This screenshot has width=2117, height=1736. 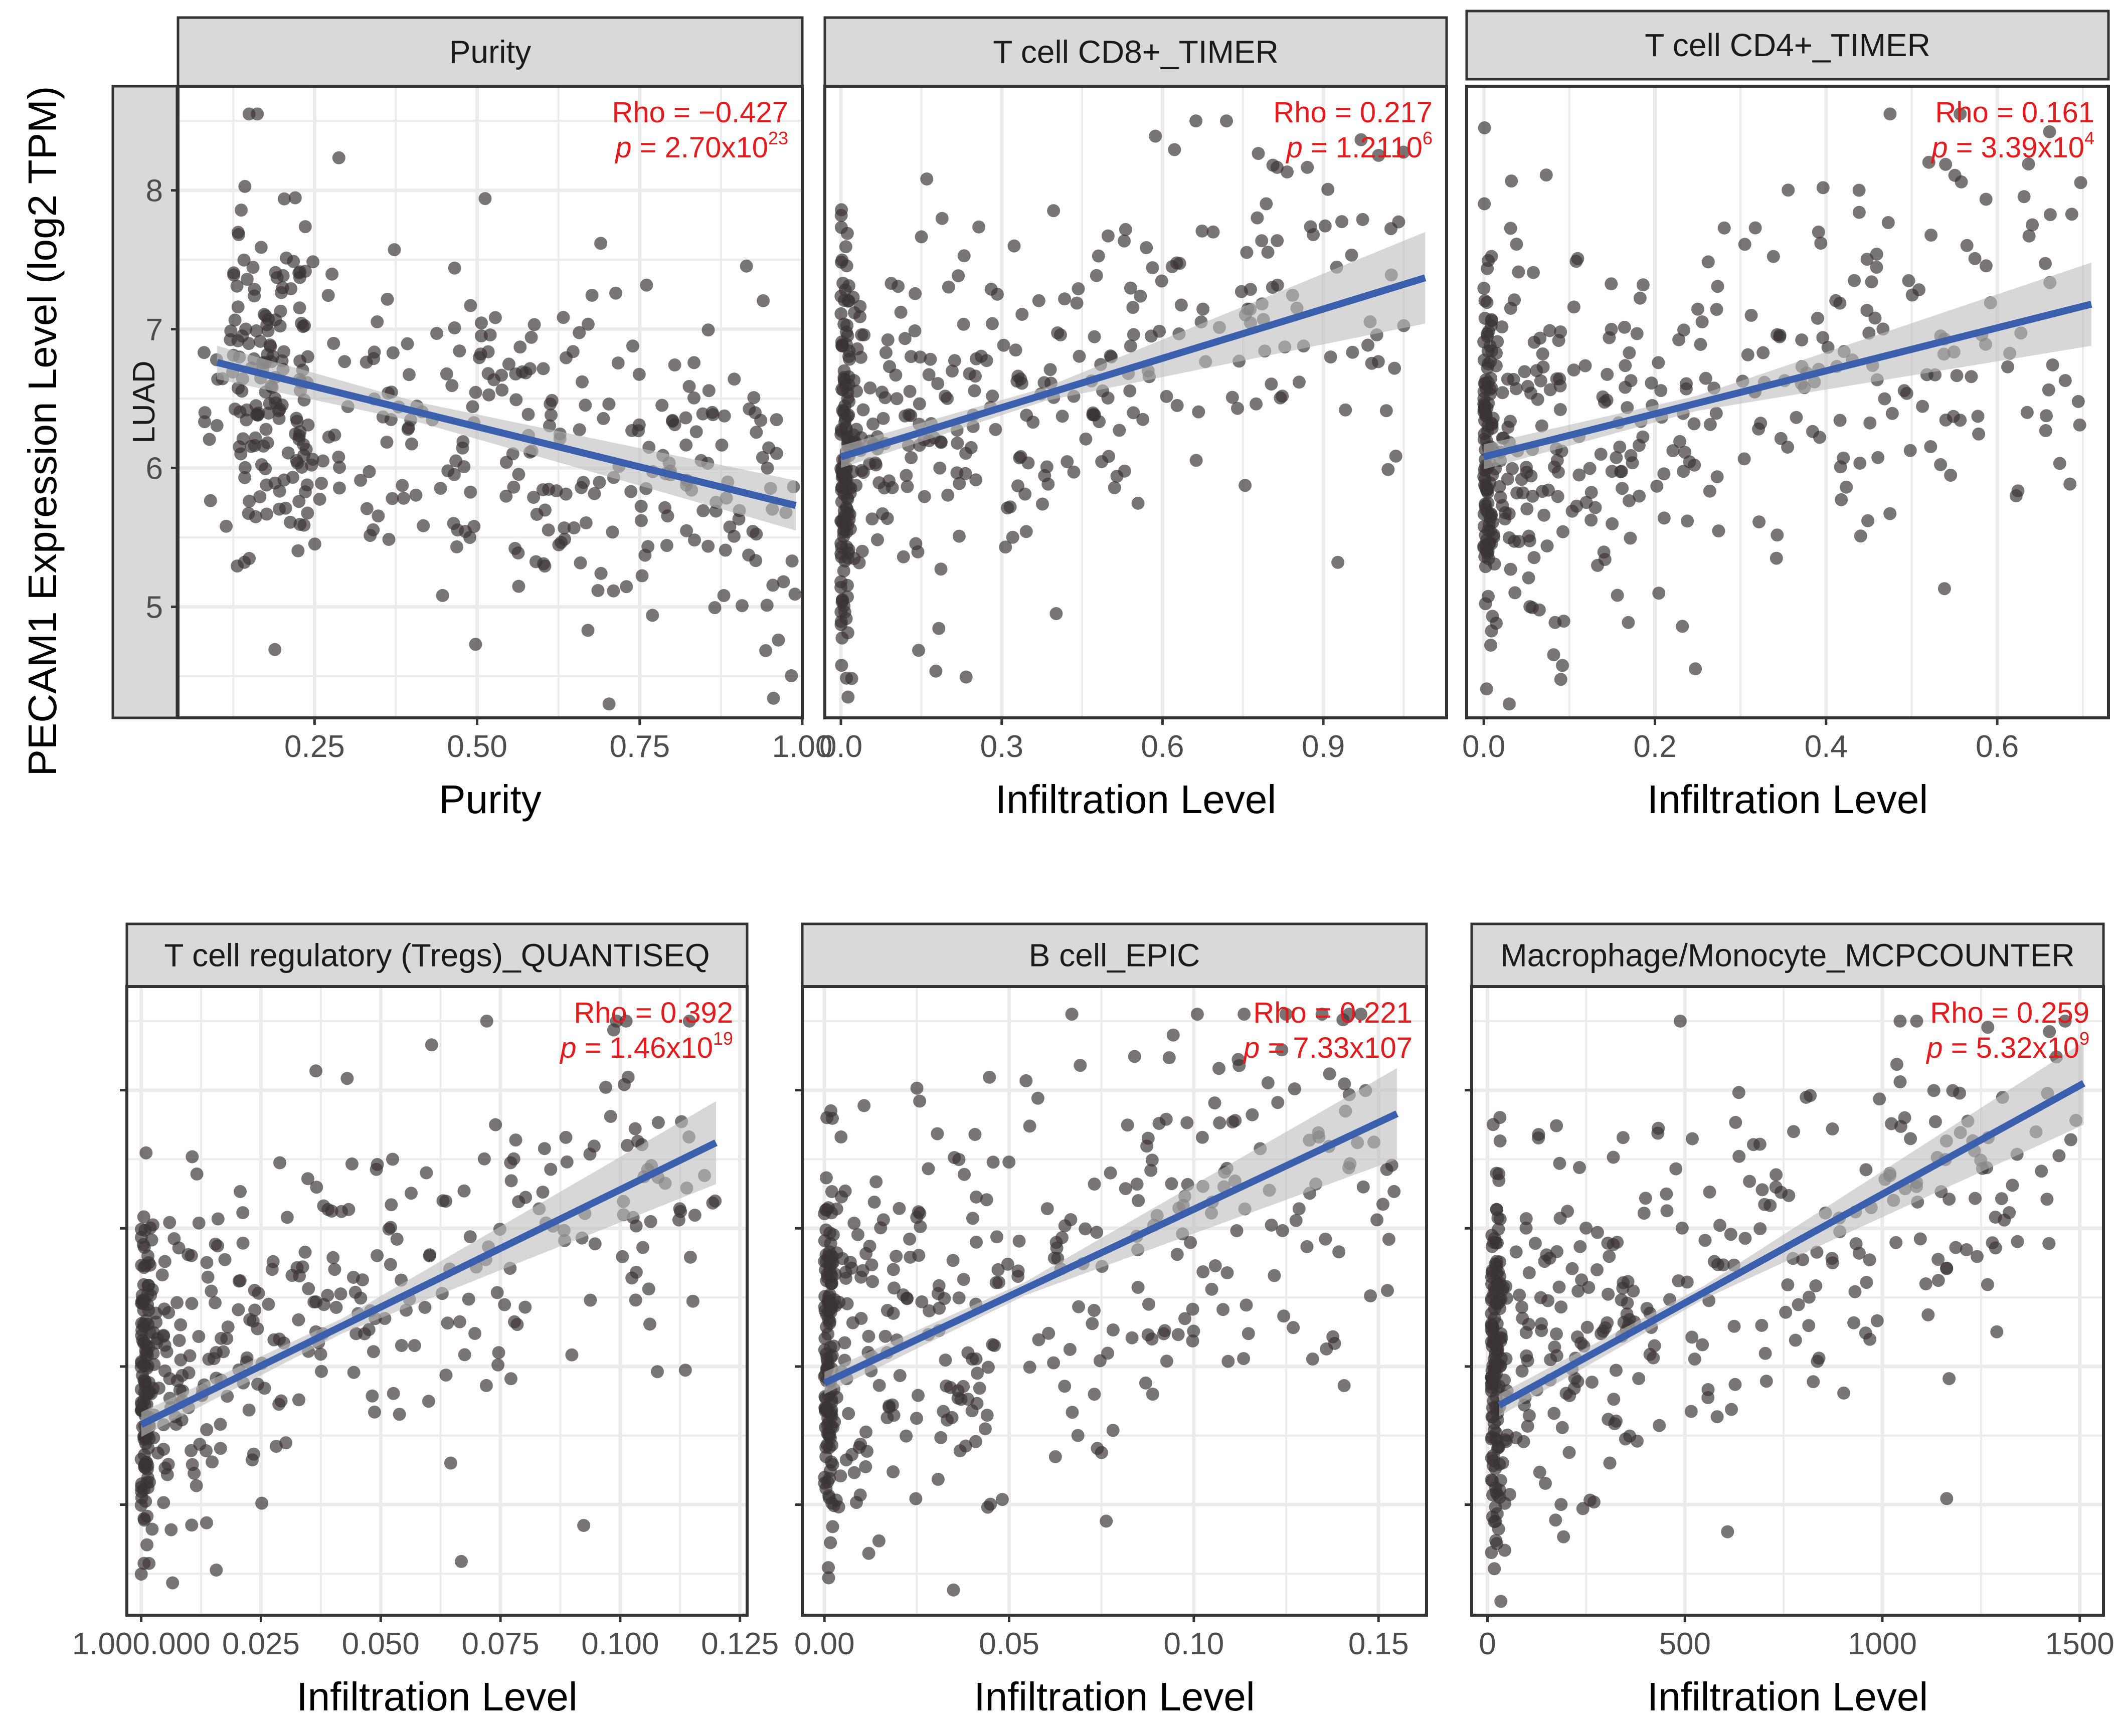 What do you see at coordinates (2011, 1048) in the screenshot?
I see `p-value: = 5.32x10` at bounding box center [2011, 1048].